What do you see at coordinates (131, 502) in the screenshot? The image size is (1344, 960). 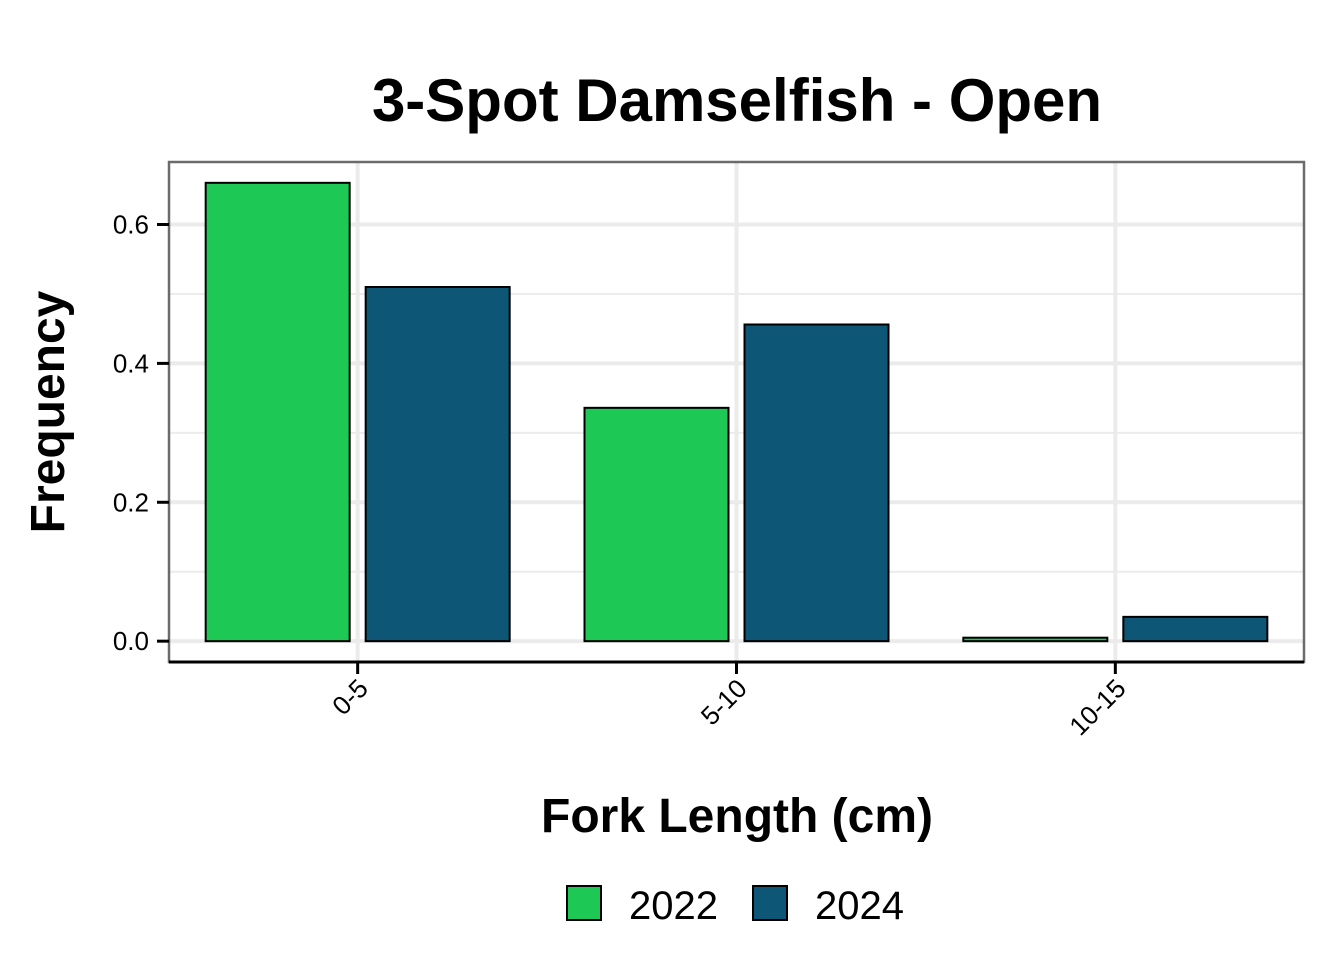 I see `y-tick-label: 0.2` at bounding box center [131, 502].